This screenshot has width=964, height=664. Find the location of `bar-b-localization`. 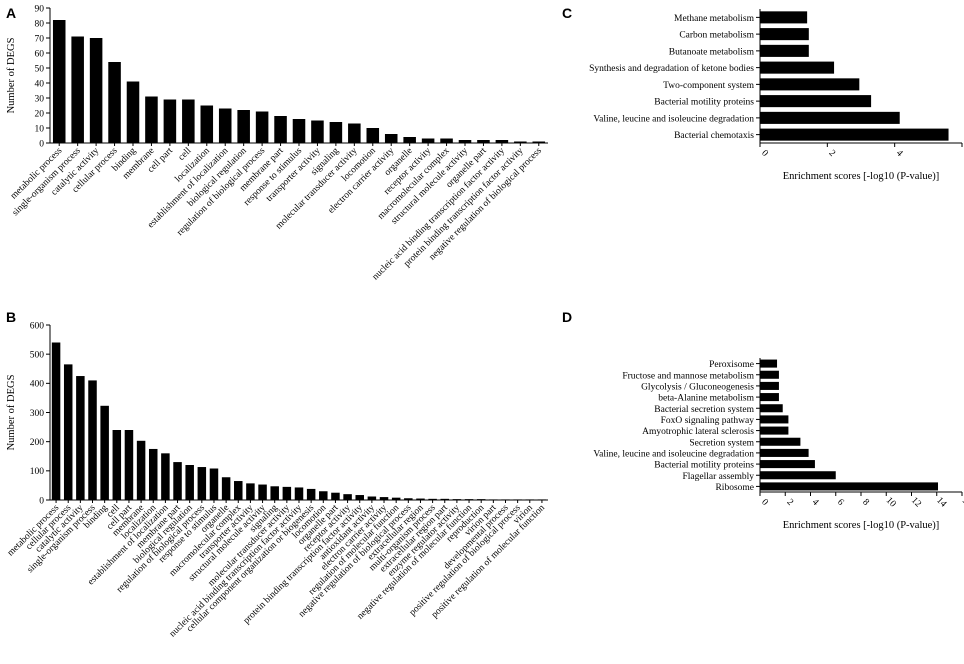

bar-b-localization is located at coordinates (153, 474).